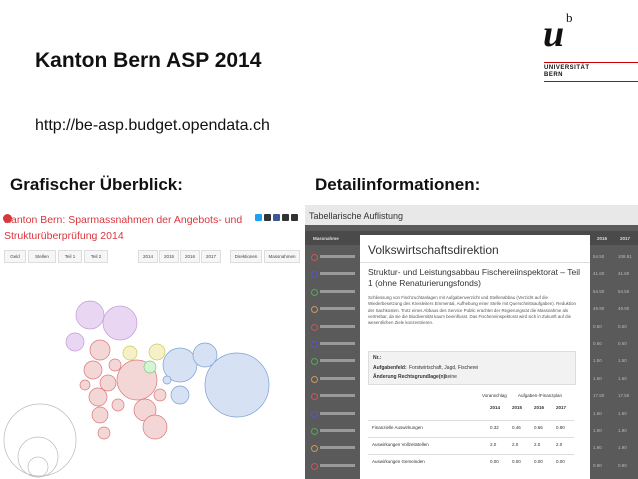 The width and height of the screenshot is (638, 479). What do you see at coordinates (567, 68) in the screenshot?
I see `logo-text: UNIVERSITÄT` at bounding box center [567, 68].